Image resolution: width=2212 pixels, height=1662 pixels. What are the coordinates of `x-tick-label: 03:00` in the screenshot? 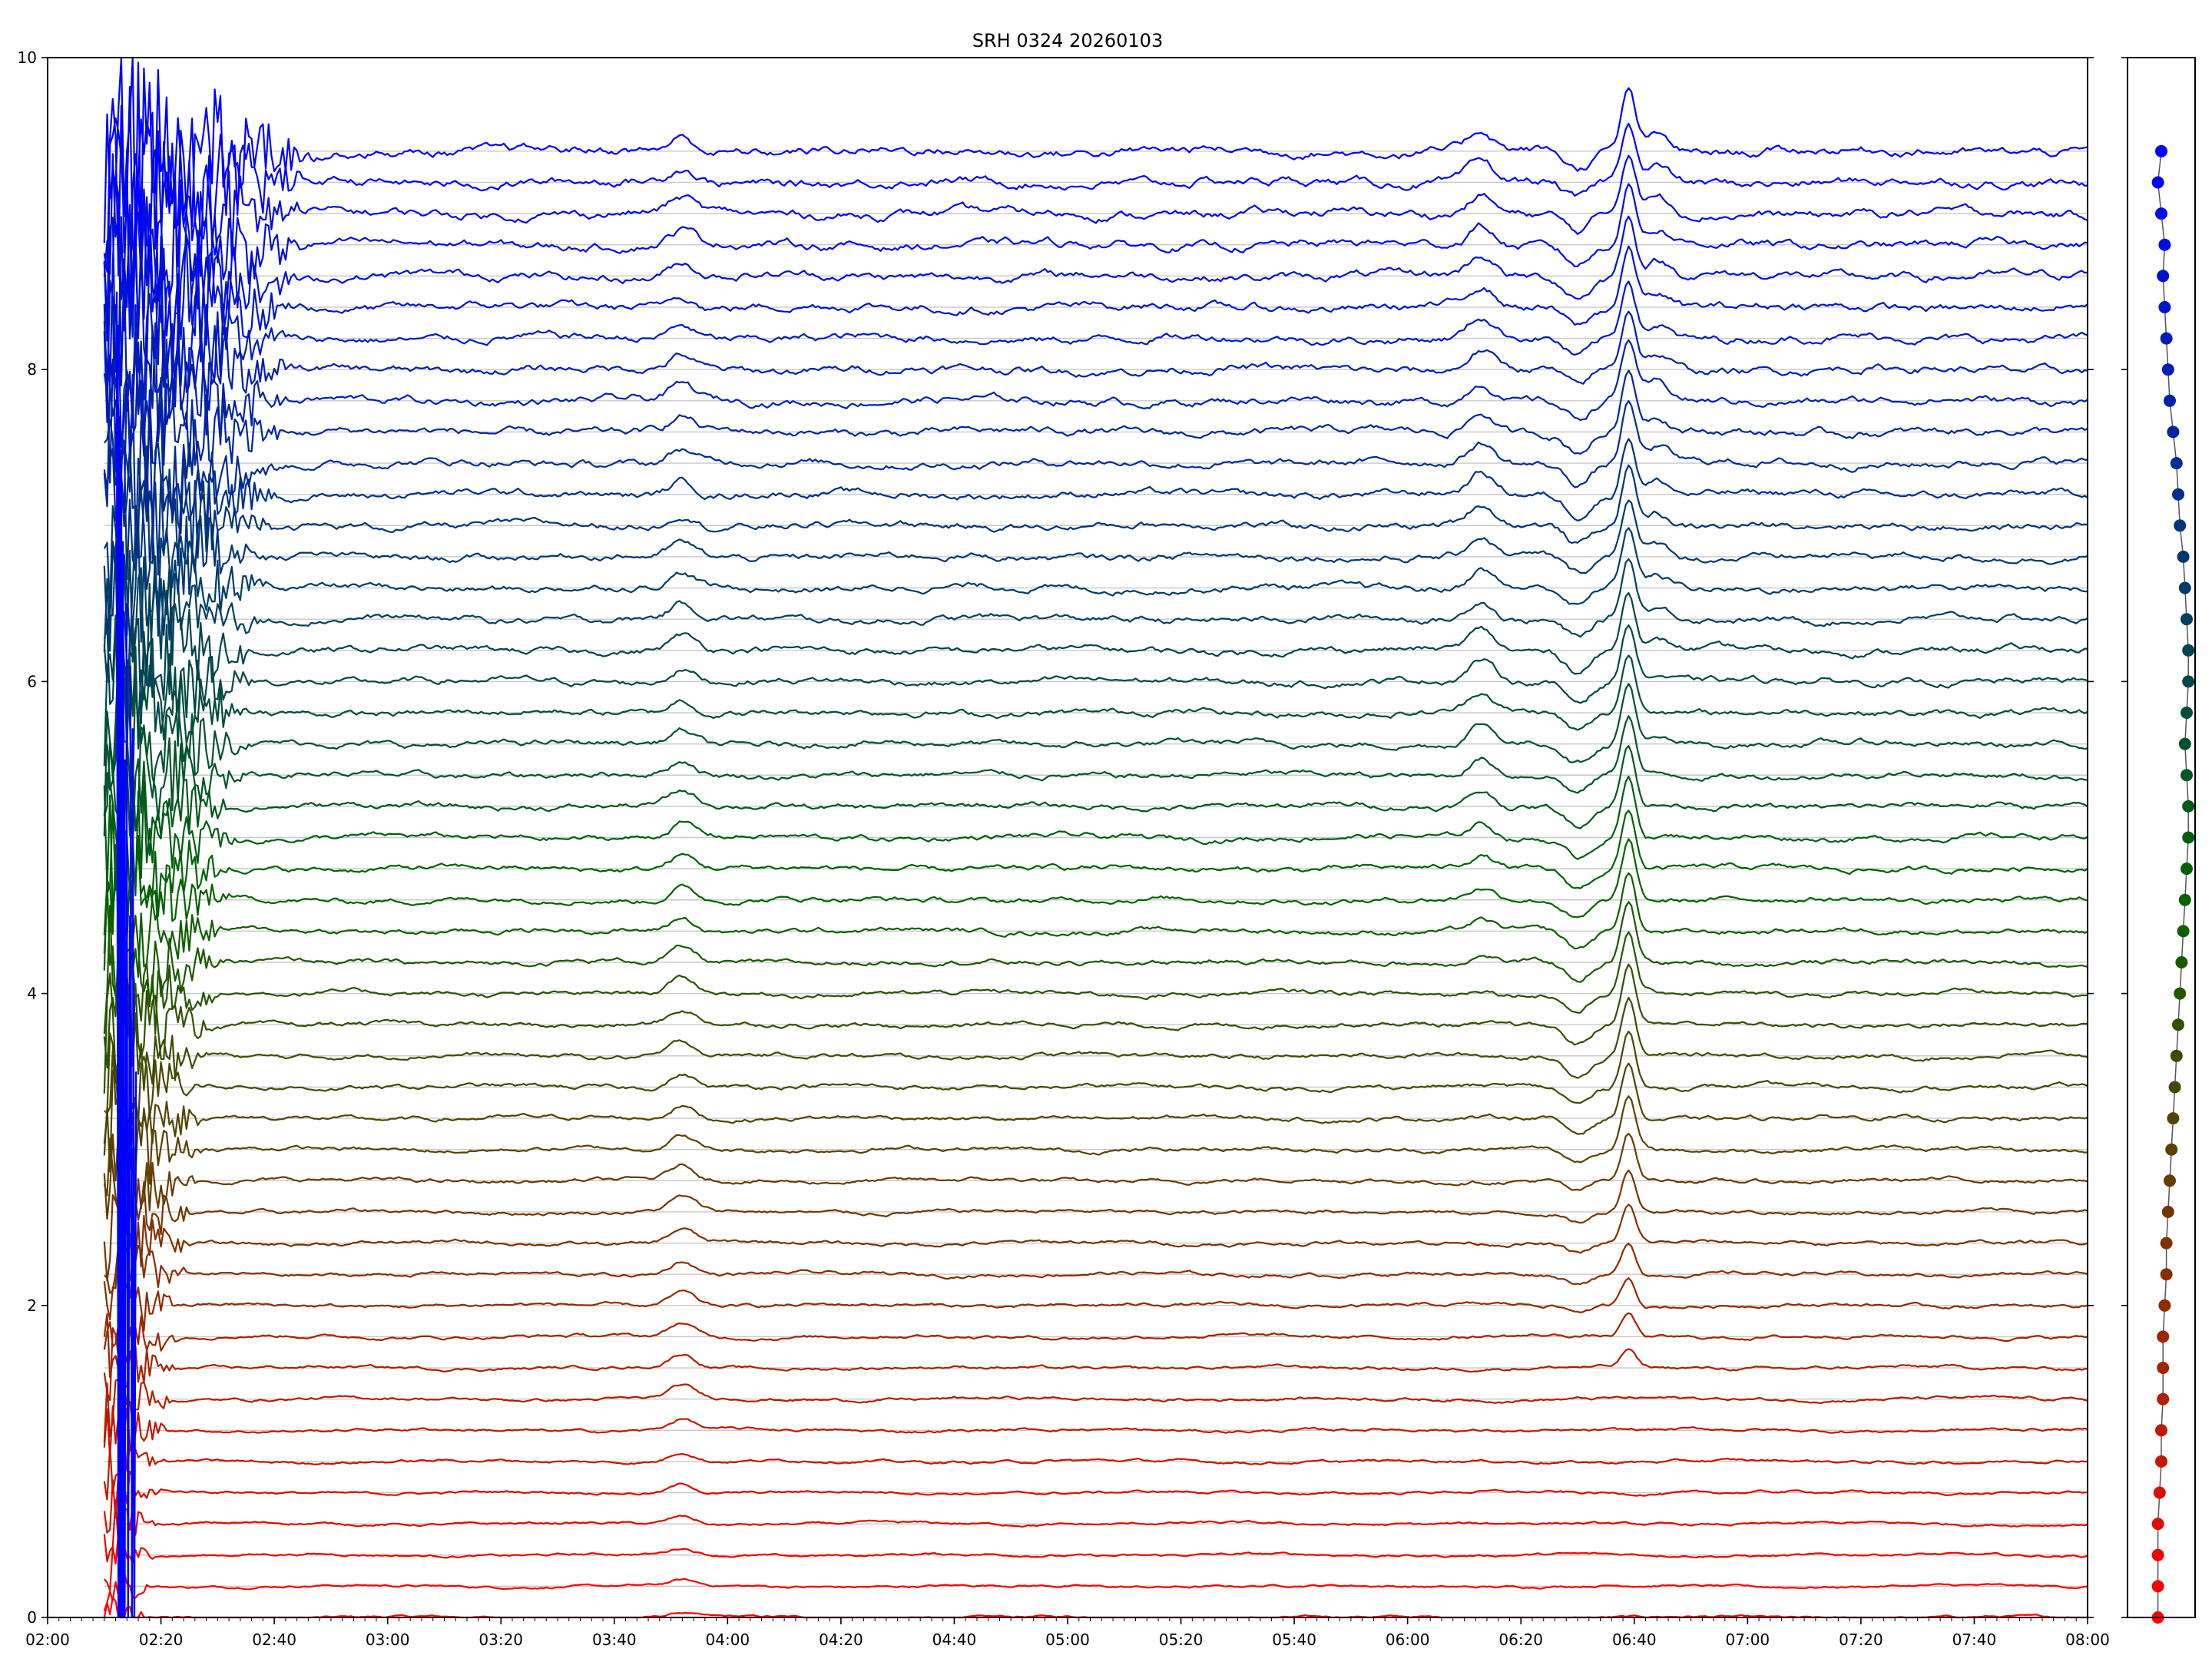 It's located at (388, 1640).